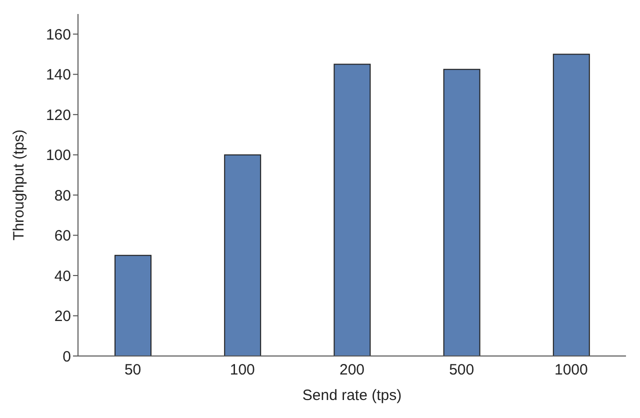 The height and width of the screenshot is (418, 640). What do you see at coordinates (58, 115) in the screenshot?
I see `y-tick-label: 120` at bounding box center [58, 115].